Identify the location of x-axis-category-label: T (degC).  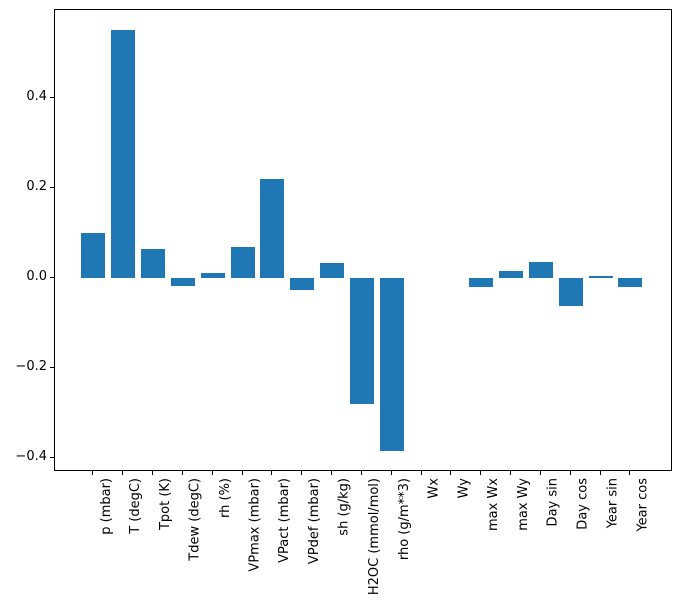
(136, 506).